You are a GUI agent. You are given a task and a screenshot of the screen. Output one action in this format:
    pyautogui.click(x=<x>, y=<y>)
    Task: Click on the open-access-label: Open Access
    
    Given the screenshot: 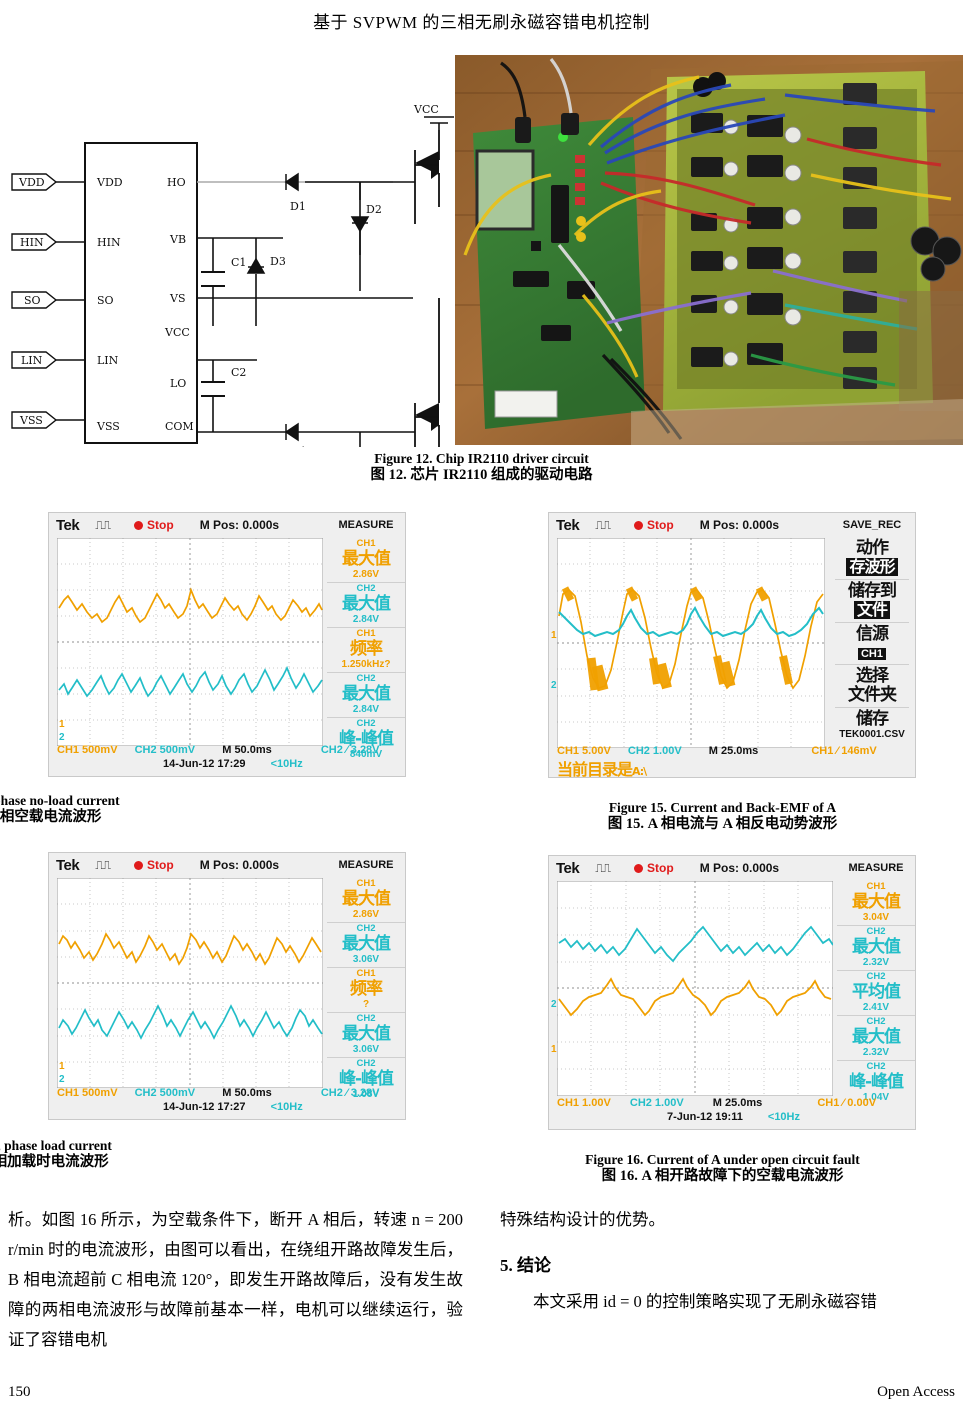 What is the action you would take?
    pyautogui.click(x=916, y=1392)
    